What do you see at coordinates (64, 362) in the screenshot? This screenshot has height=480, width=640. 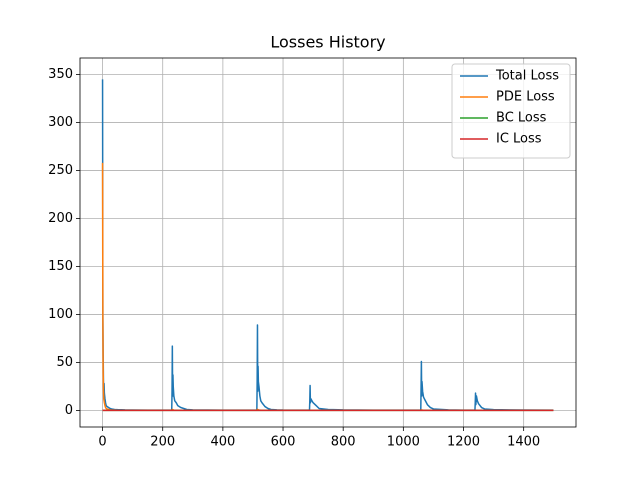 I see `y-tick-label: 50` at bounding box center [64, 362].